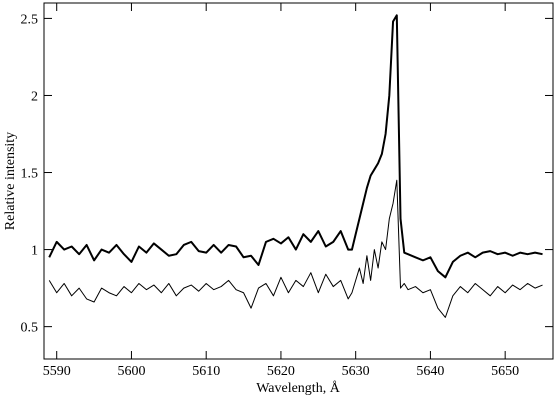 This screenshot has width=555, height=400. I want to click on x-tick-label: 5600, so click(131, 371).